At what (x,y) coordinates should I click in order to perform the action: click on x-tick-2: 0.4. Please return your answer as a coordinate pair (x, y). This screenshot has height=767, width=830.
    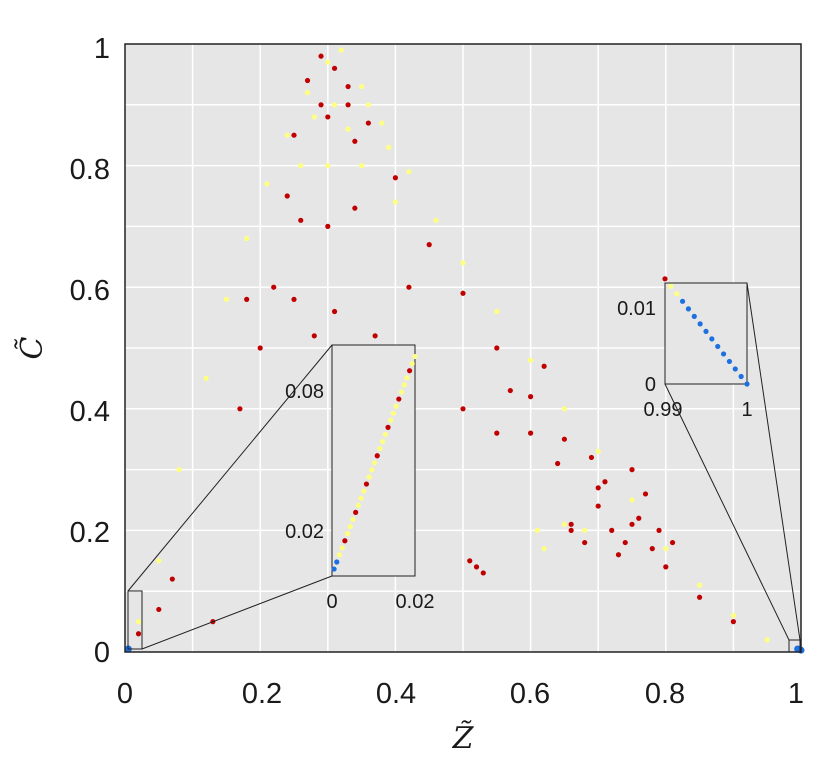
    Looking at the image, I should click on (396, 694).